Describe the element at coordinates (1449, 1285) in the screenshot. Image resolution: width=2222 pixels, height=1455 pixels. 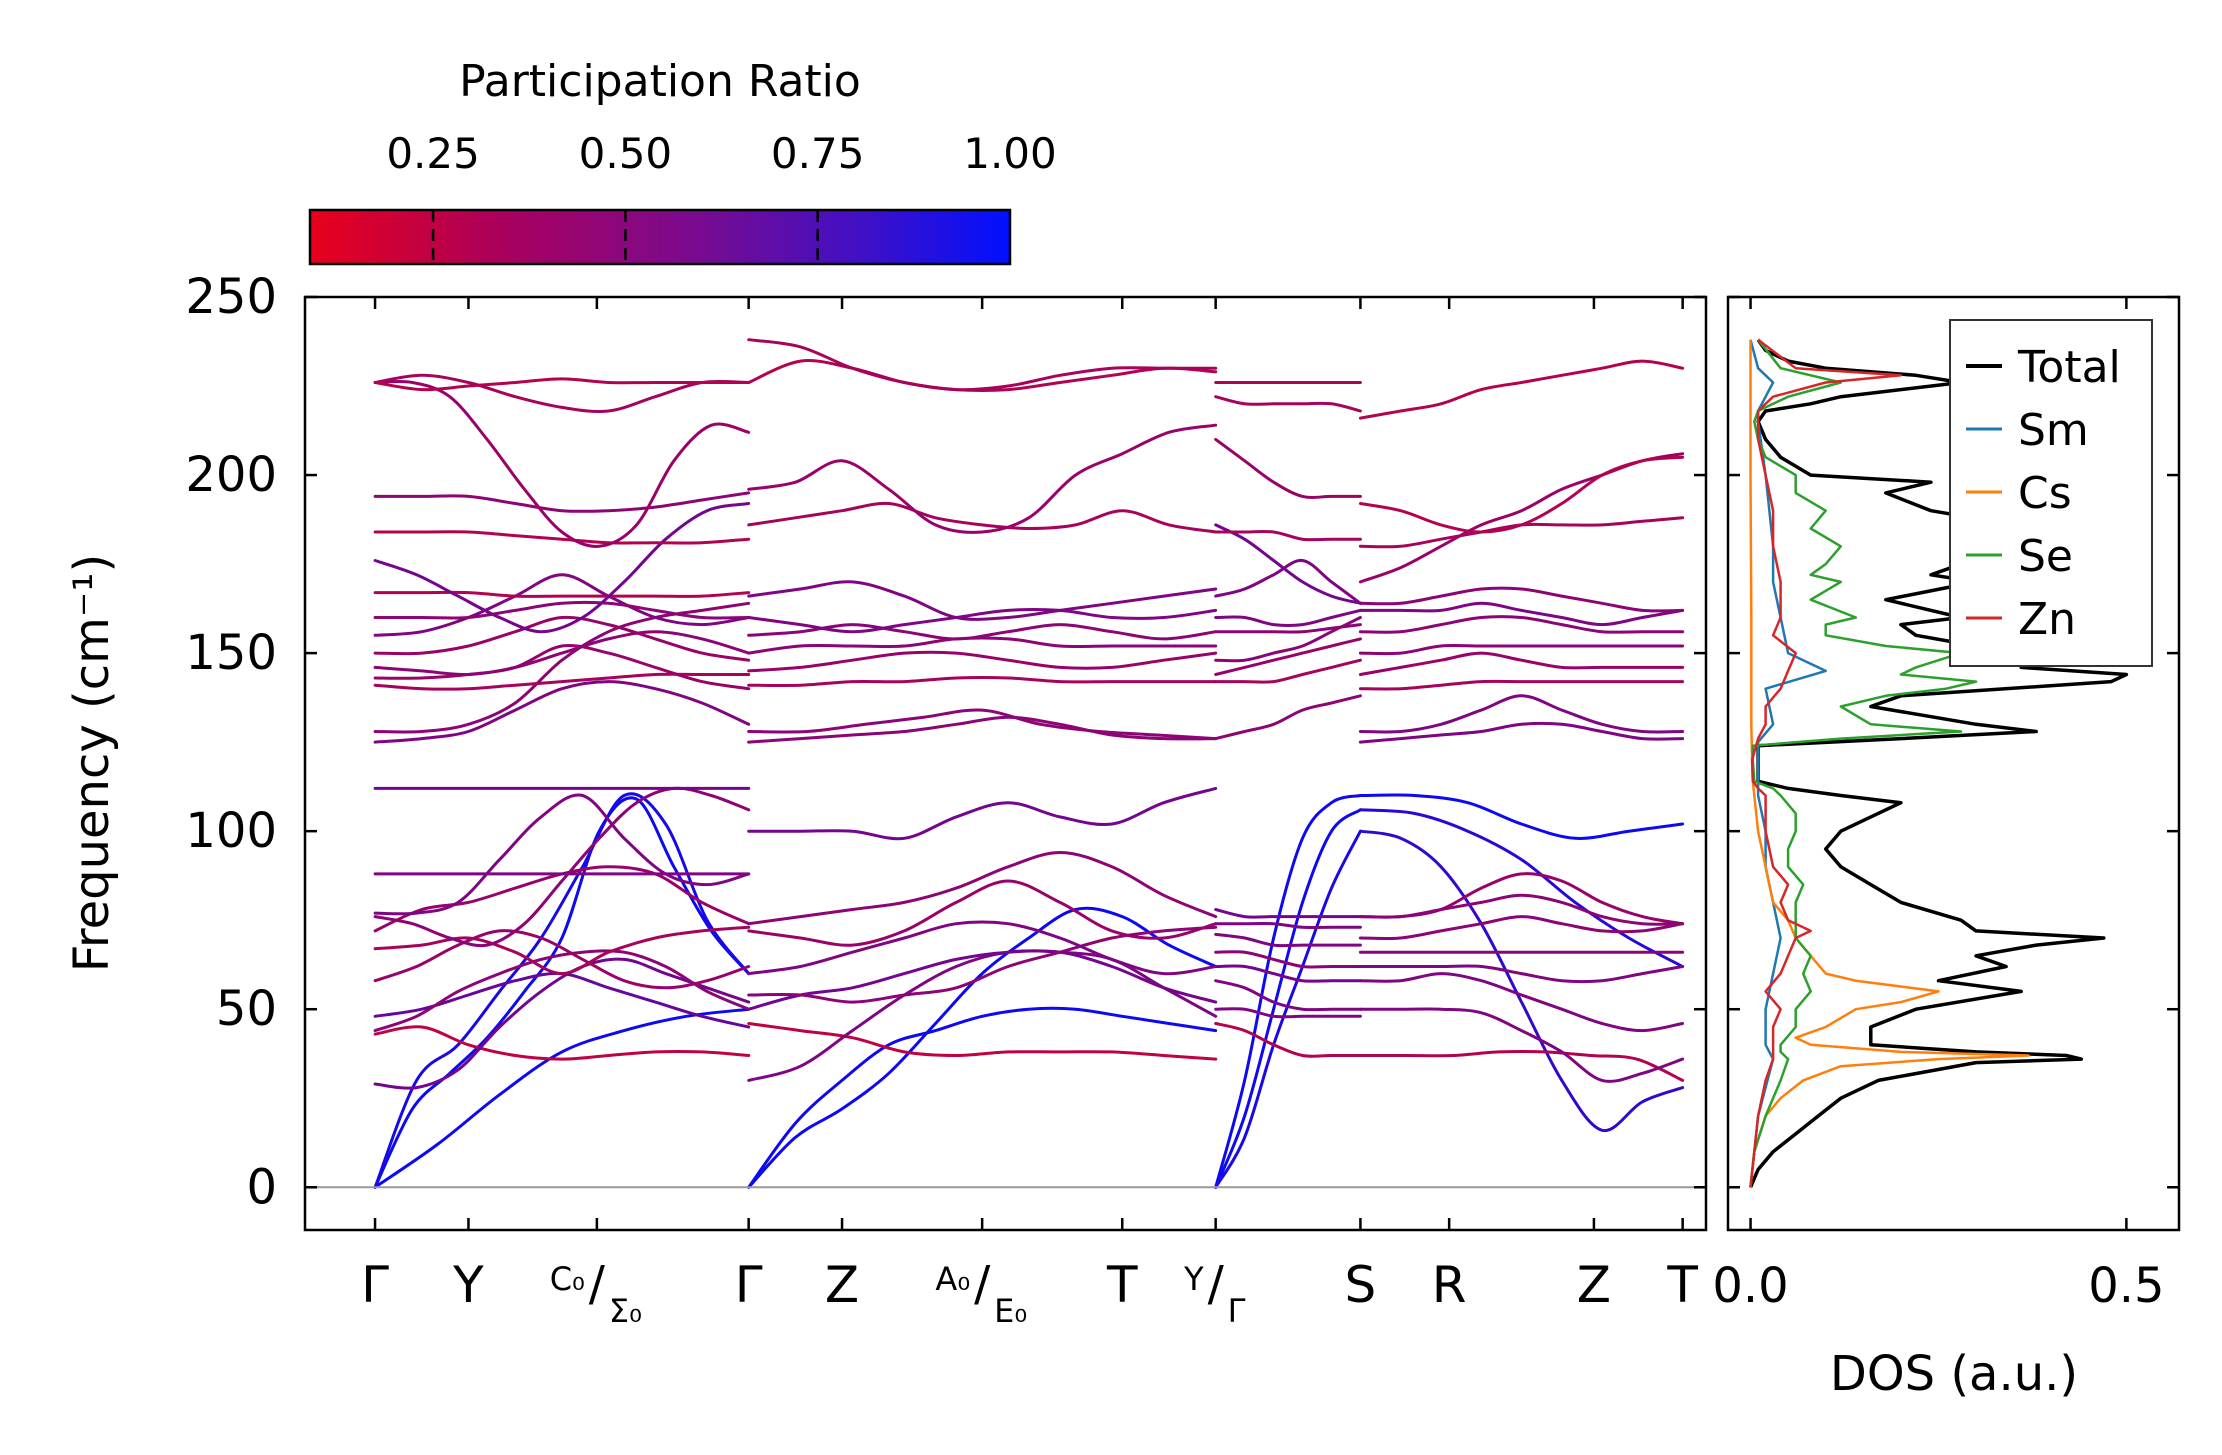
I see `k-point-label: R` at that location.